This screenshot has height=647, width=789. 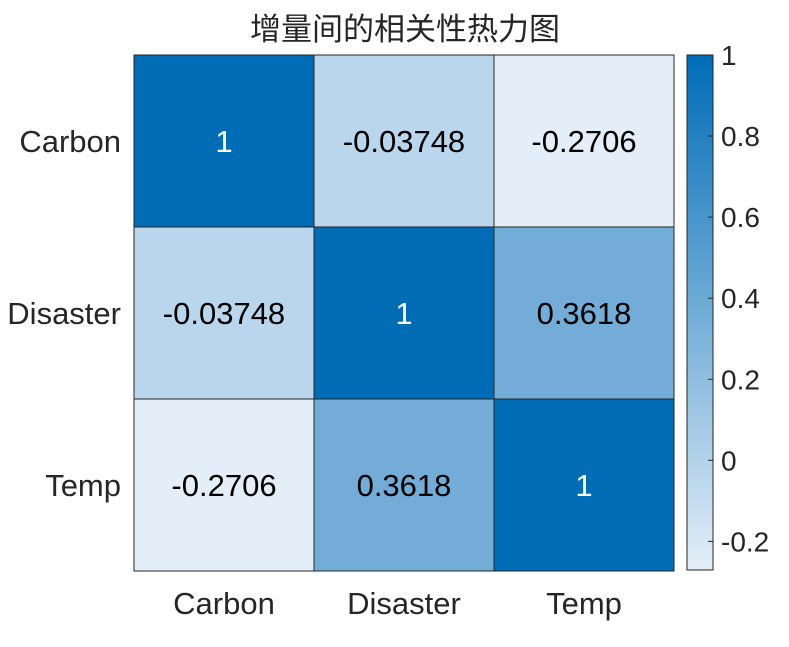 What do you see at coordinates (740, 379) in the screenshot?
I see `colorbar-tick-label: 0.2` at bounding box center [740, 379].